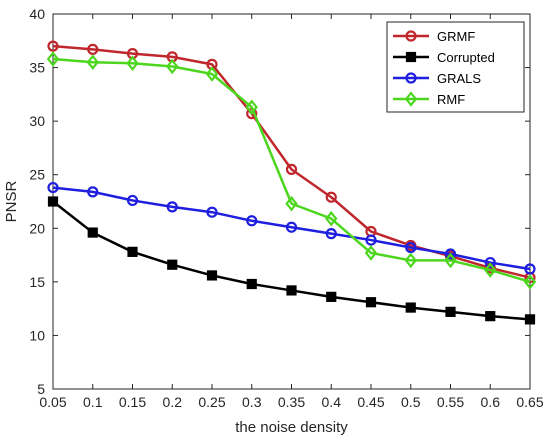  Describe the element at coordinates (37, 282) in the screenshot. I see `y-tick-label: 15` at that location.